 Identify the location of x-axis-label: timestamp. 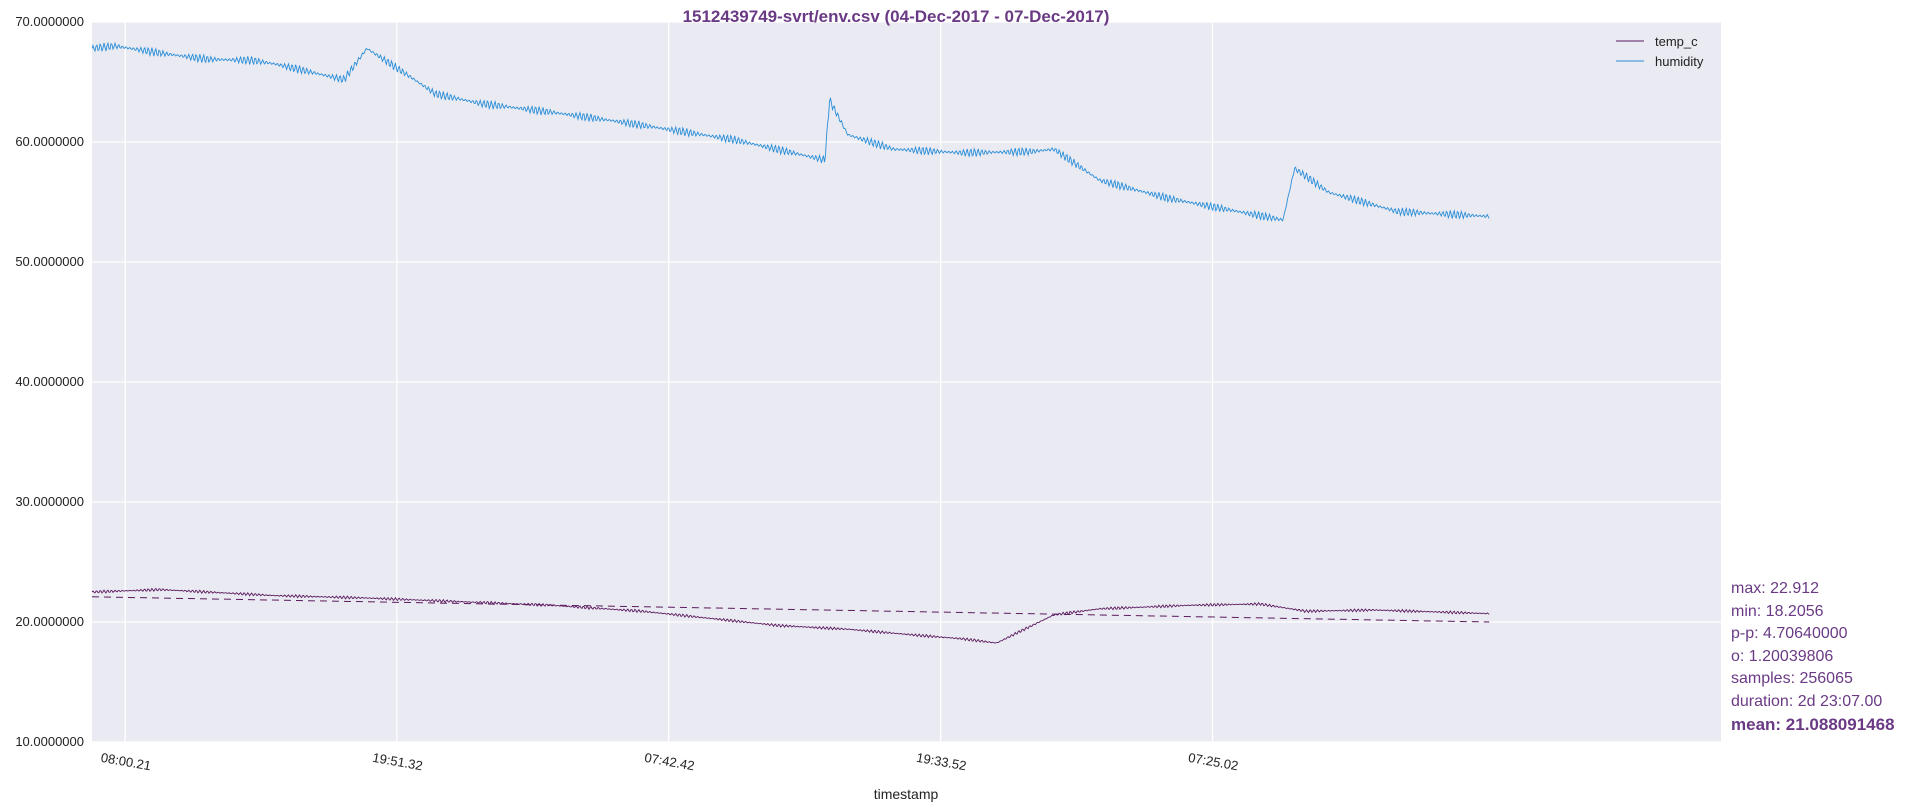
(906, 794).